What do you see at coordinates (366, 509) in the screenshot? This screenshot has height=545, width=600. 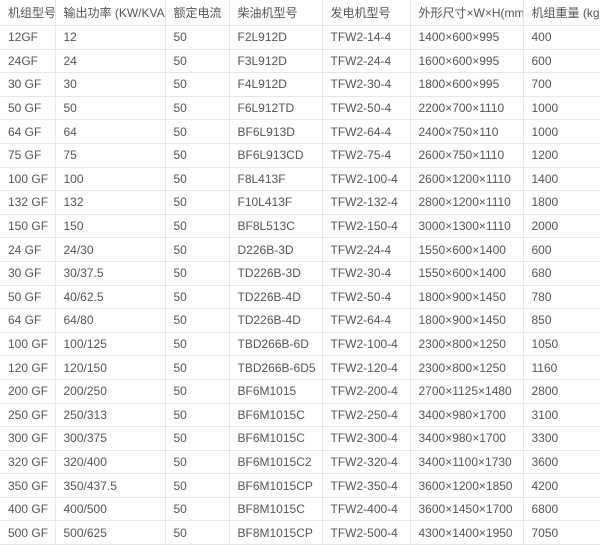 I see `cell-generator-model: TFW2-400-4` at bounding box center [366, 509].